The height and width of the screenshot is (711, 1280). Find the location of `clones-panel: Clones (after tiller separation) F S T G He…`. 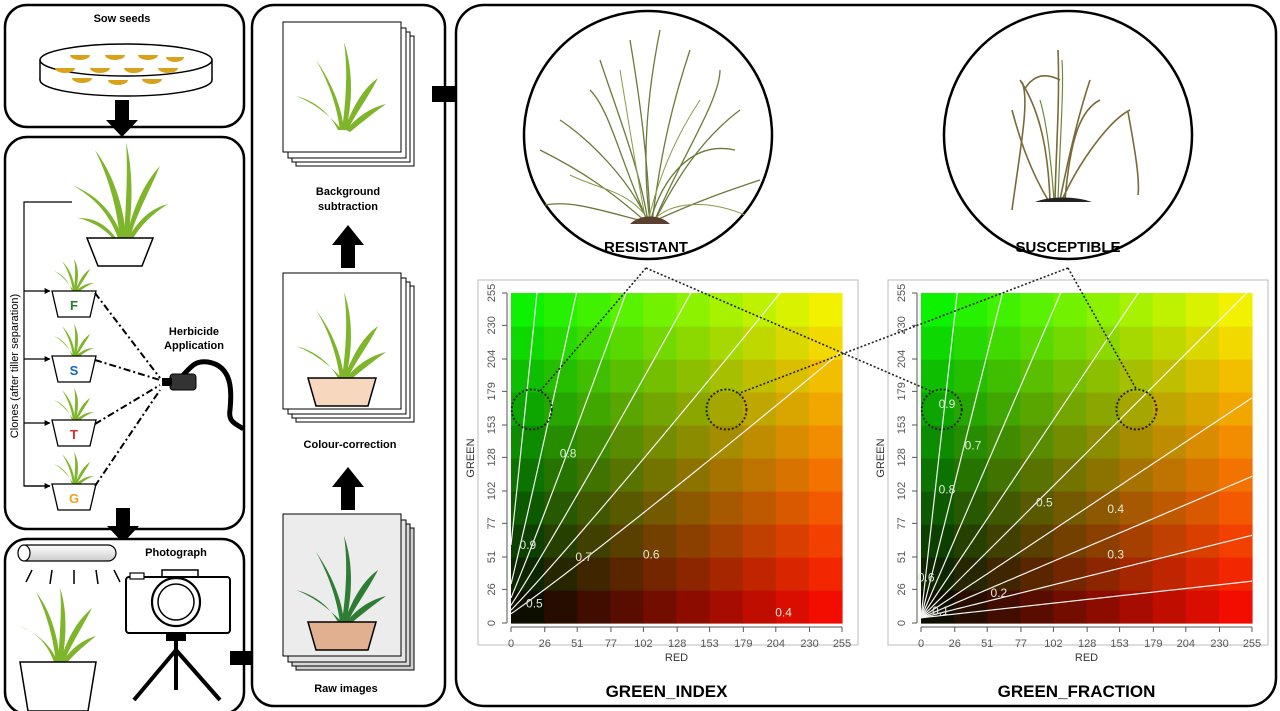

clones-panel: Clones (after tiller separation) F S T G He… is located at coordinates (124, 333).